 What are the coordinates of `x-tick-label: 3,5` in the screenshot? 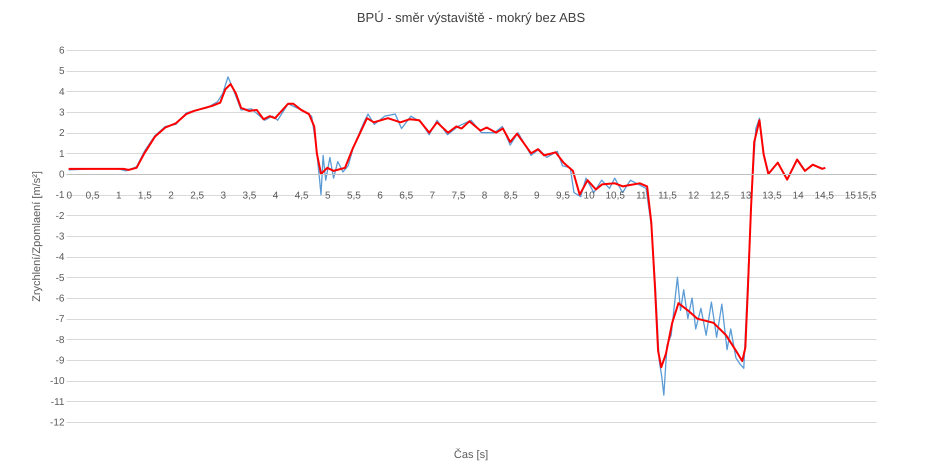 It's located at (249, 196).